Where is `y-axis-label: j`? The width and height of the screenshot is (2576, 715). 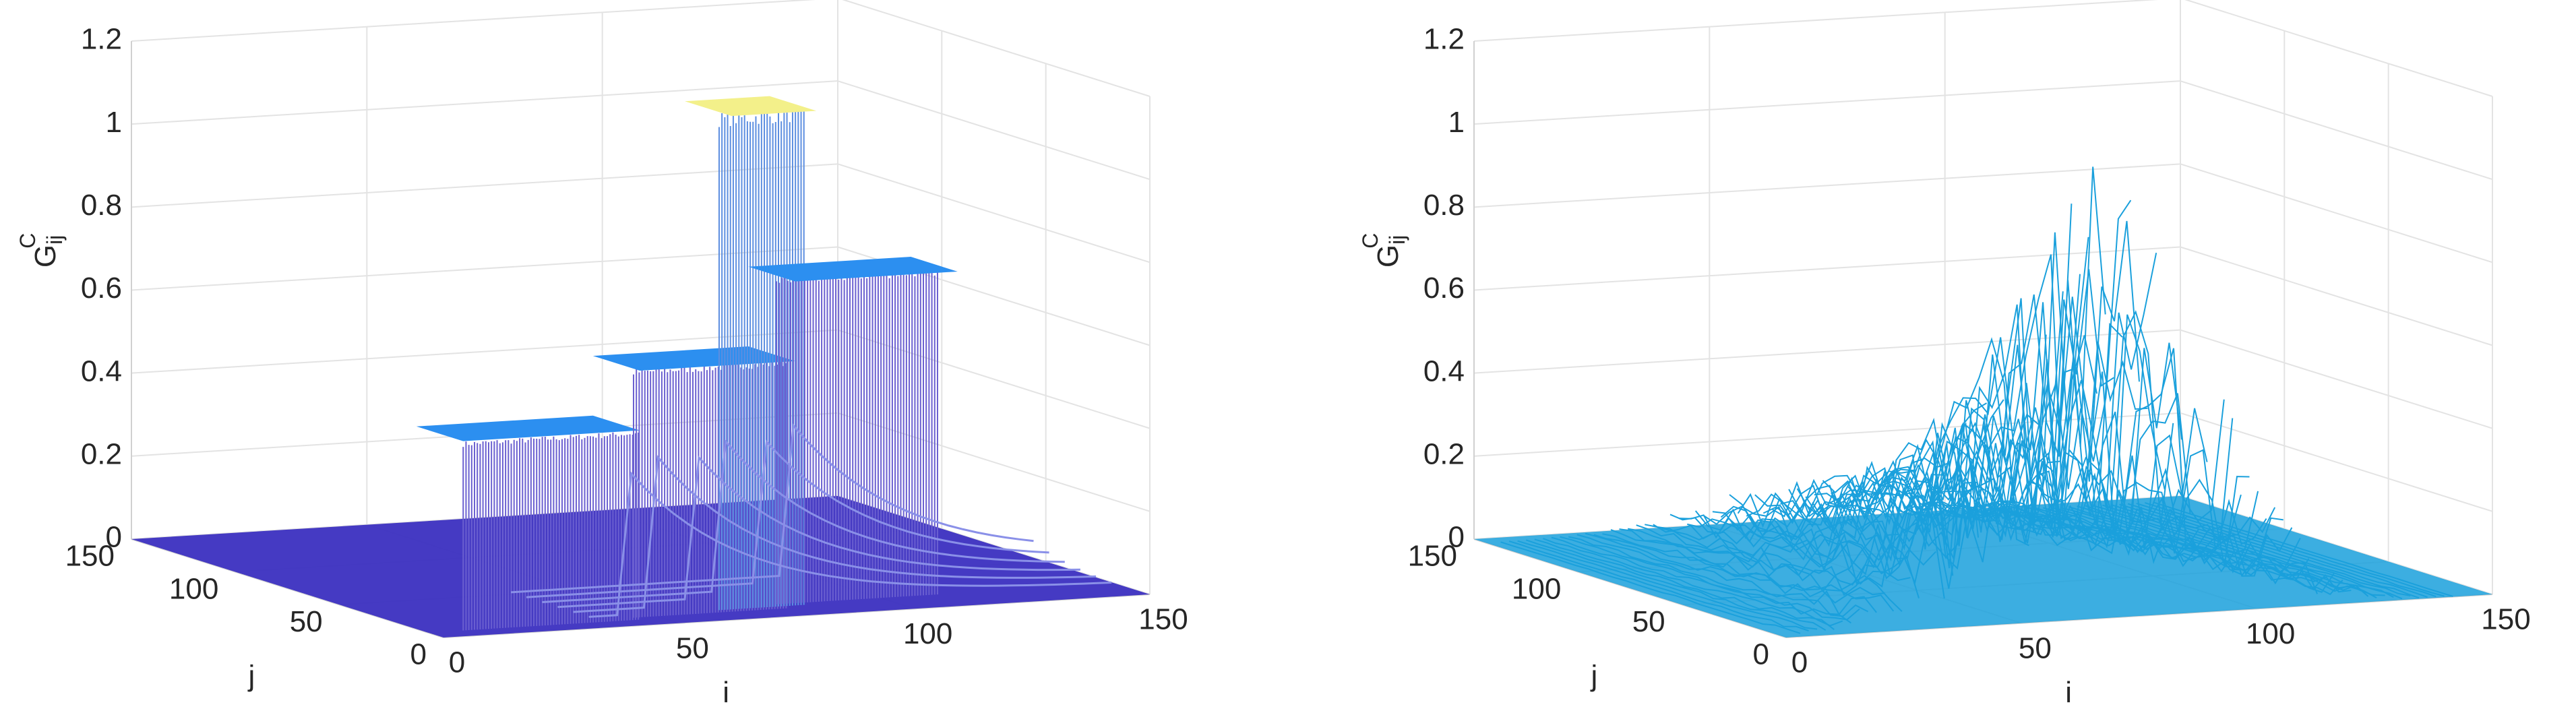
y-axis-label: j is located at coordinates (1593, 676).